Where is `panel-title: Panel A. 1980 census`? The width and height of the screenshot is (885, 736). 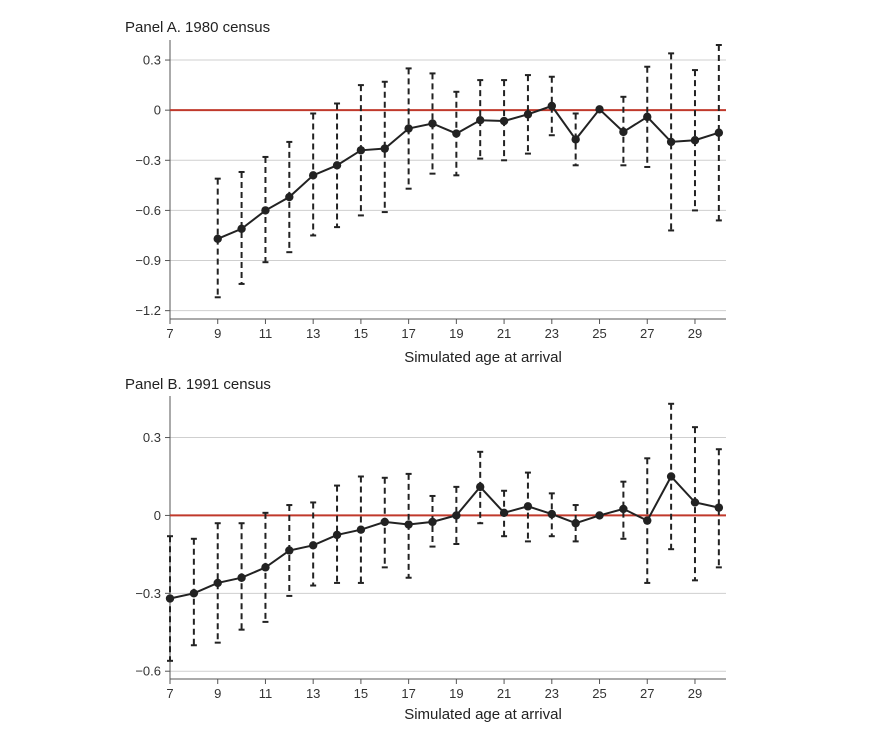 panel-title: Panel A. 1980 census is located at coordinates (197, 27).